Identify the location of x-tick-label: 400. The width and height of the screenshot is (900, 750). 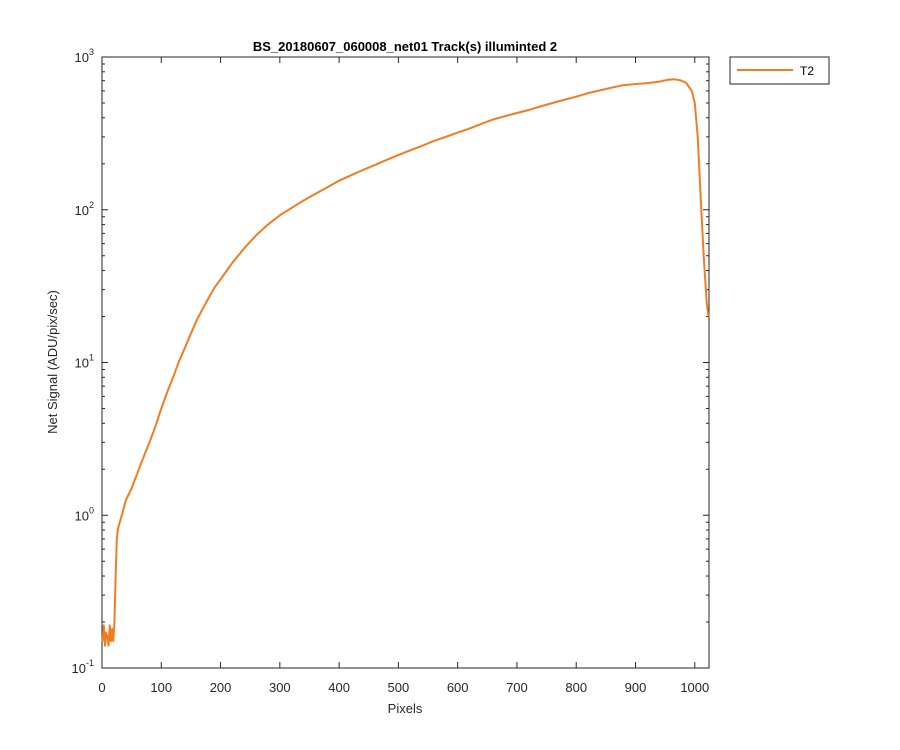
(339, 687).